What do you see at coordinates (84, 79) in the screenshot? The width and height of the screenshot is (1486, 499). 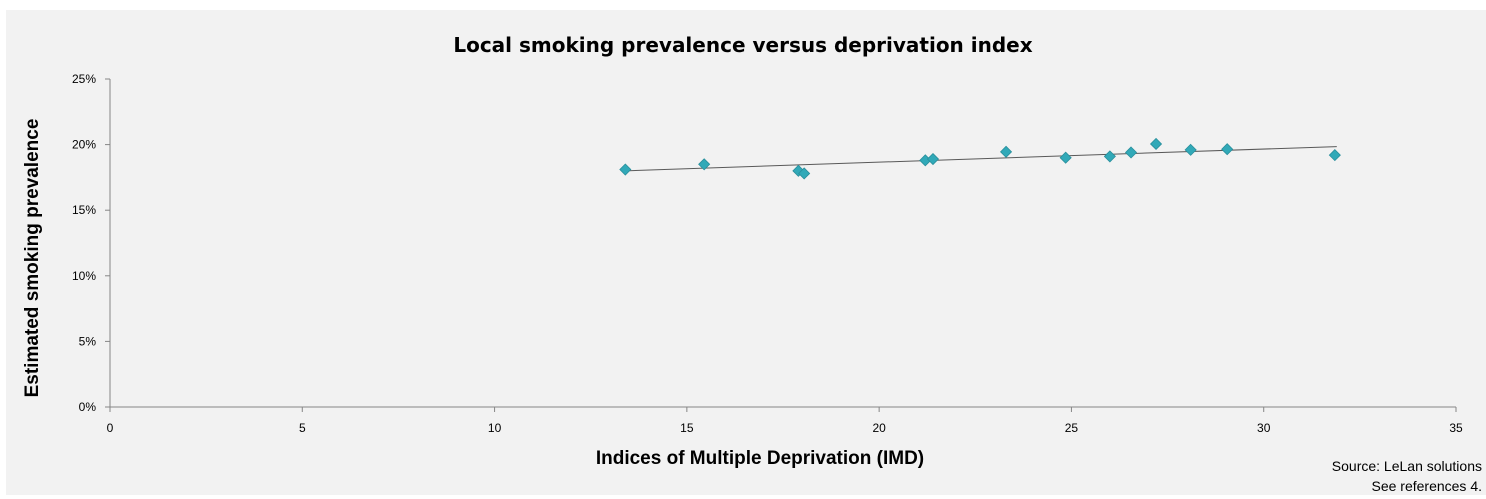 I see `y-tick-label: 25%` at bounding box center [84, 79].